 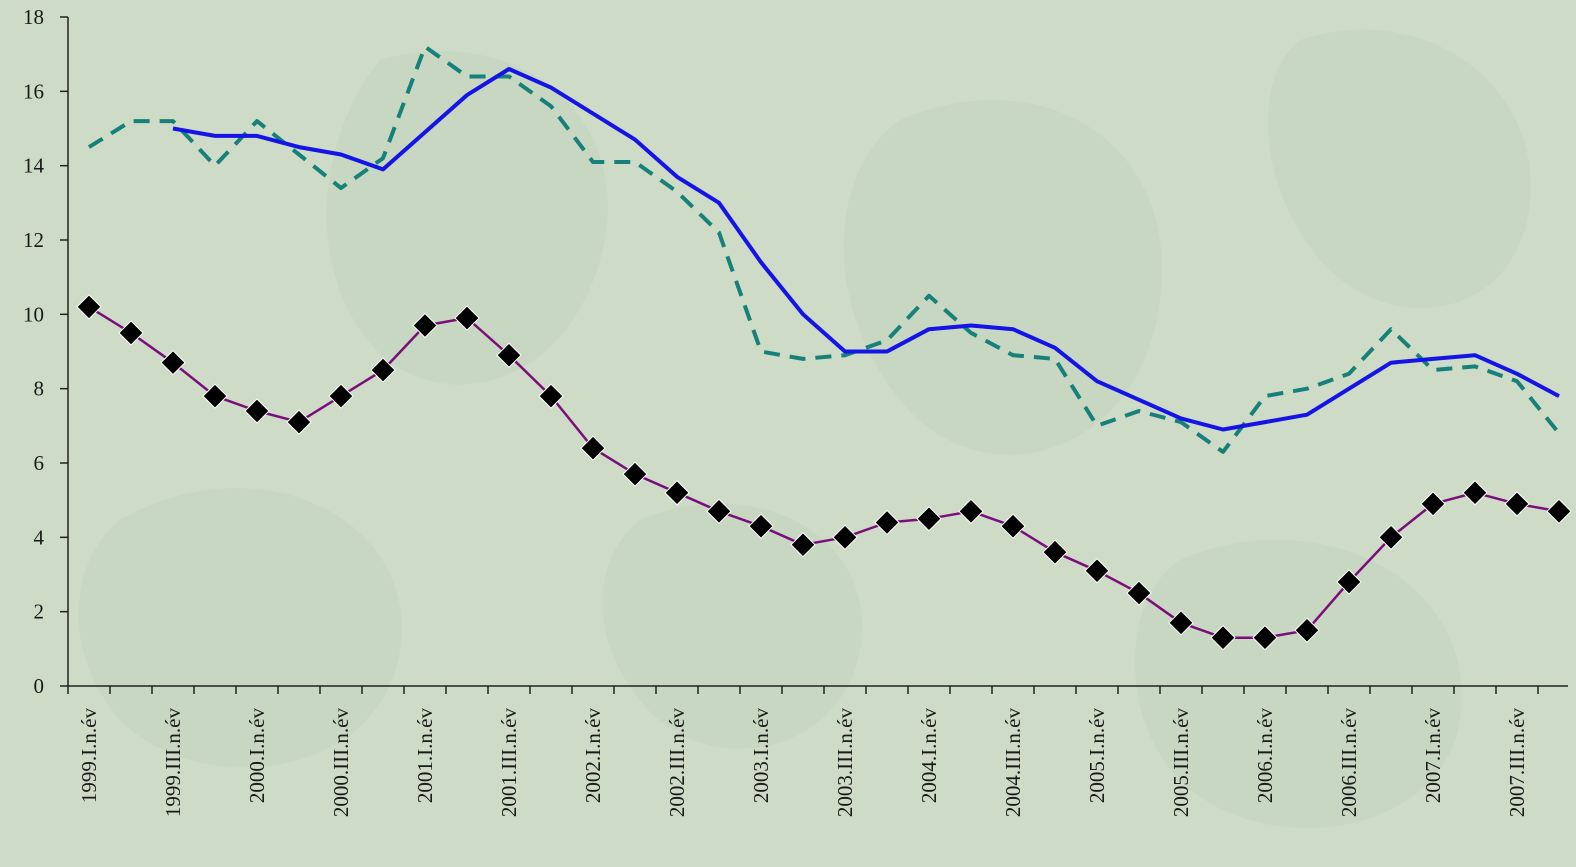 I want to click on x-tick-label: 2006.I.n.év, so click(x=1265, y=756).